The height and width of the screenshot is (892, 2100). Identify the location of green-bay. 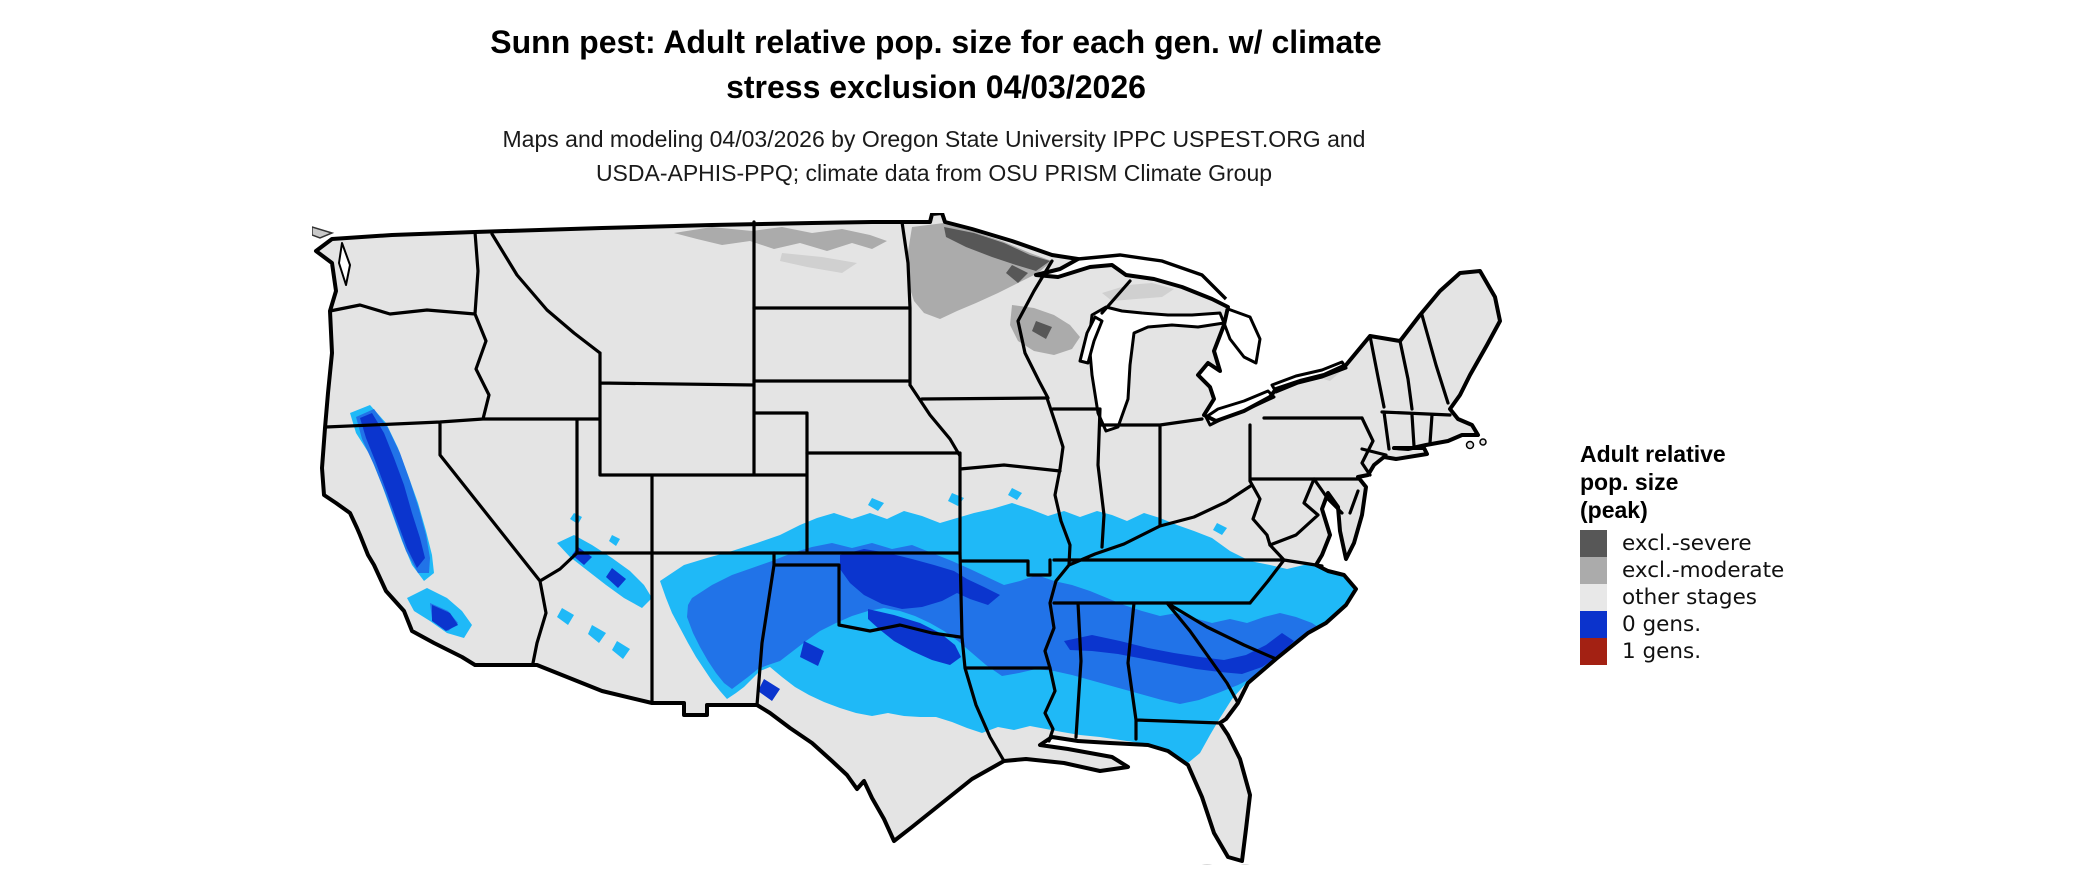
(1091, 340).